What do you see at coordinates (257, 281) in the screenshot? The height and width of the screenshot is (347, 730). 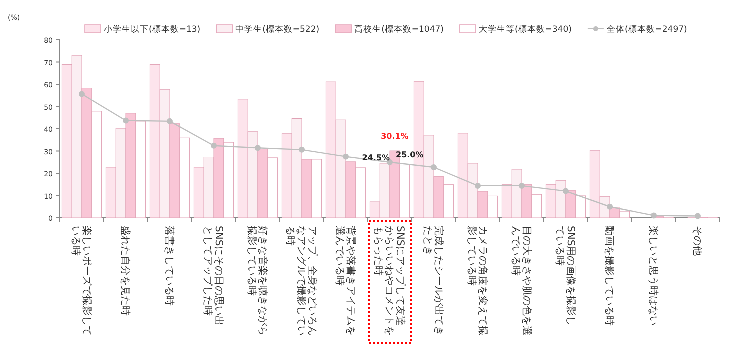 I see `x-tick-label: 好きな音楽を聴きながら撮影している時` at bounding box center [257, 281].